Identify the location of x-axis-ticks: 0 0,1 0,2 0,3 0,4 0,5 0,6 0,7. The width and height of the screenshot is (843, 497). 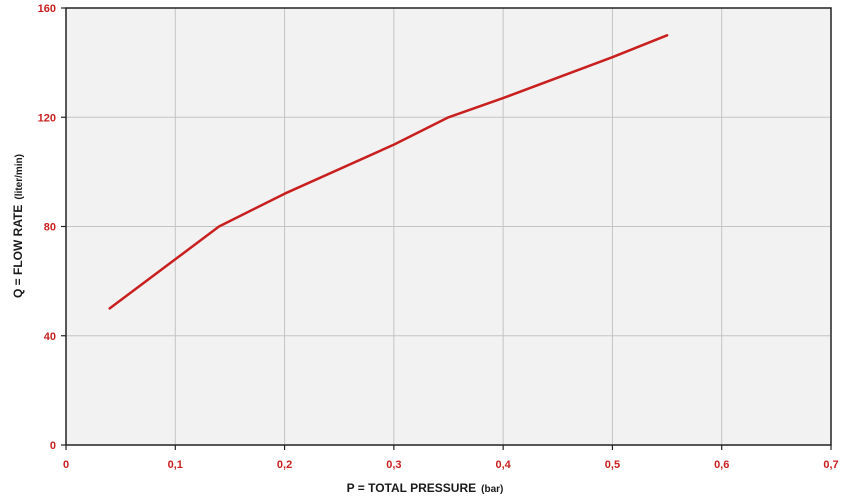
(451, 458).